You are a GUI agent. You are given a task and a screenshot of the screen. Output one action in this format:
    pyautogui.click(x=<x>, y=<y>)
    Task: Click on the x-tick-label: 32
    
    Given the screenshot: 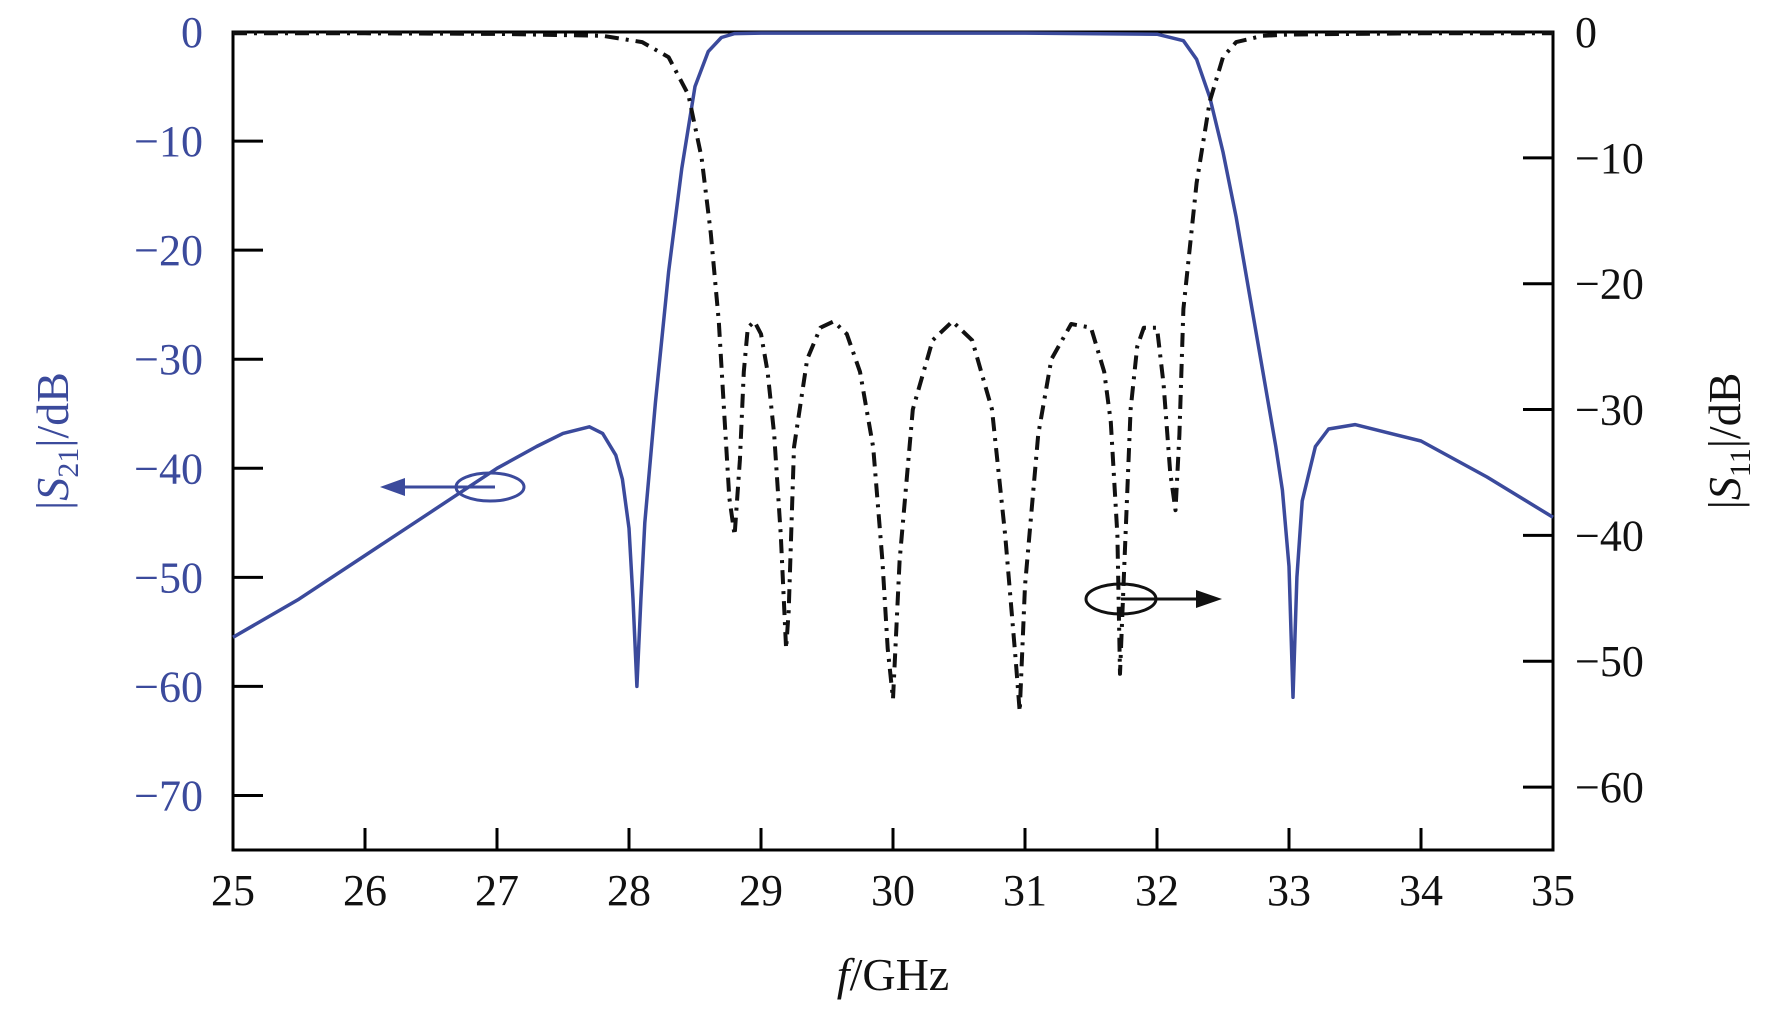 What is the action you would take?
    pyautogui.click(x=1157, y=890)
    